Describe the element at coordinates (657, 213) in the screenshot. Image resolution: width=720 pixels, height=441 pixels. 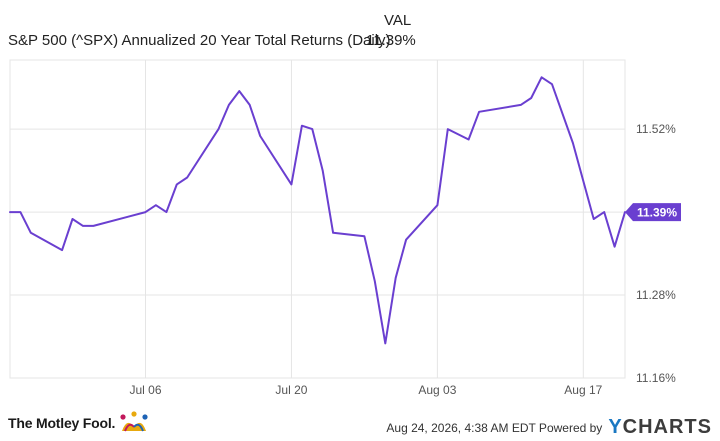
I see `last-value-label: 11.39%` at that location.